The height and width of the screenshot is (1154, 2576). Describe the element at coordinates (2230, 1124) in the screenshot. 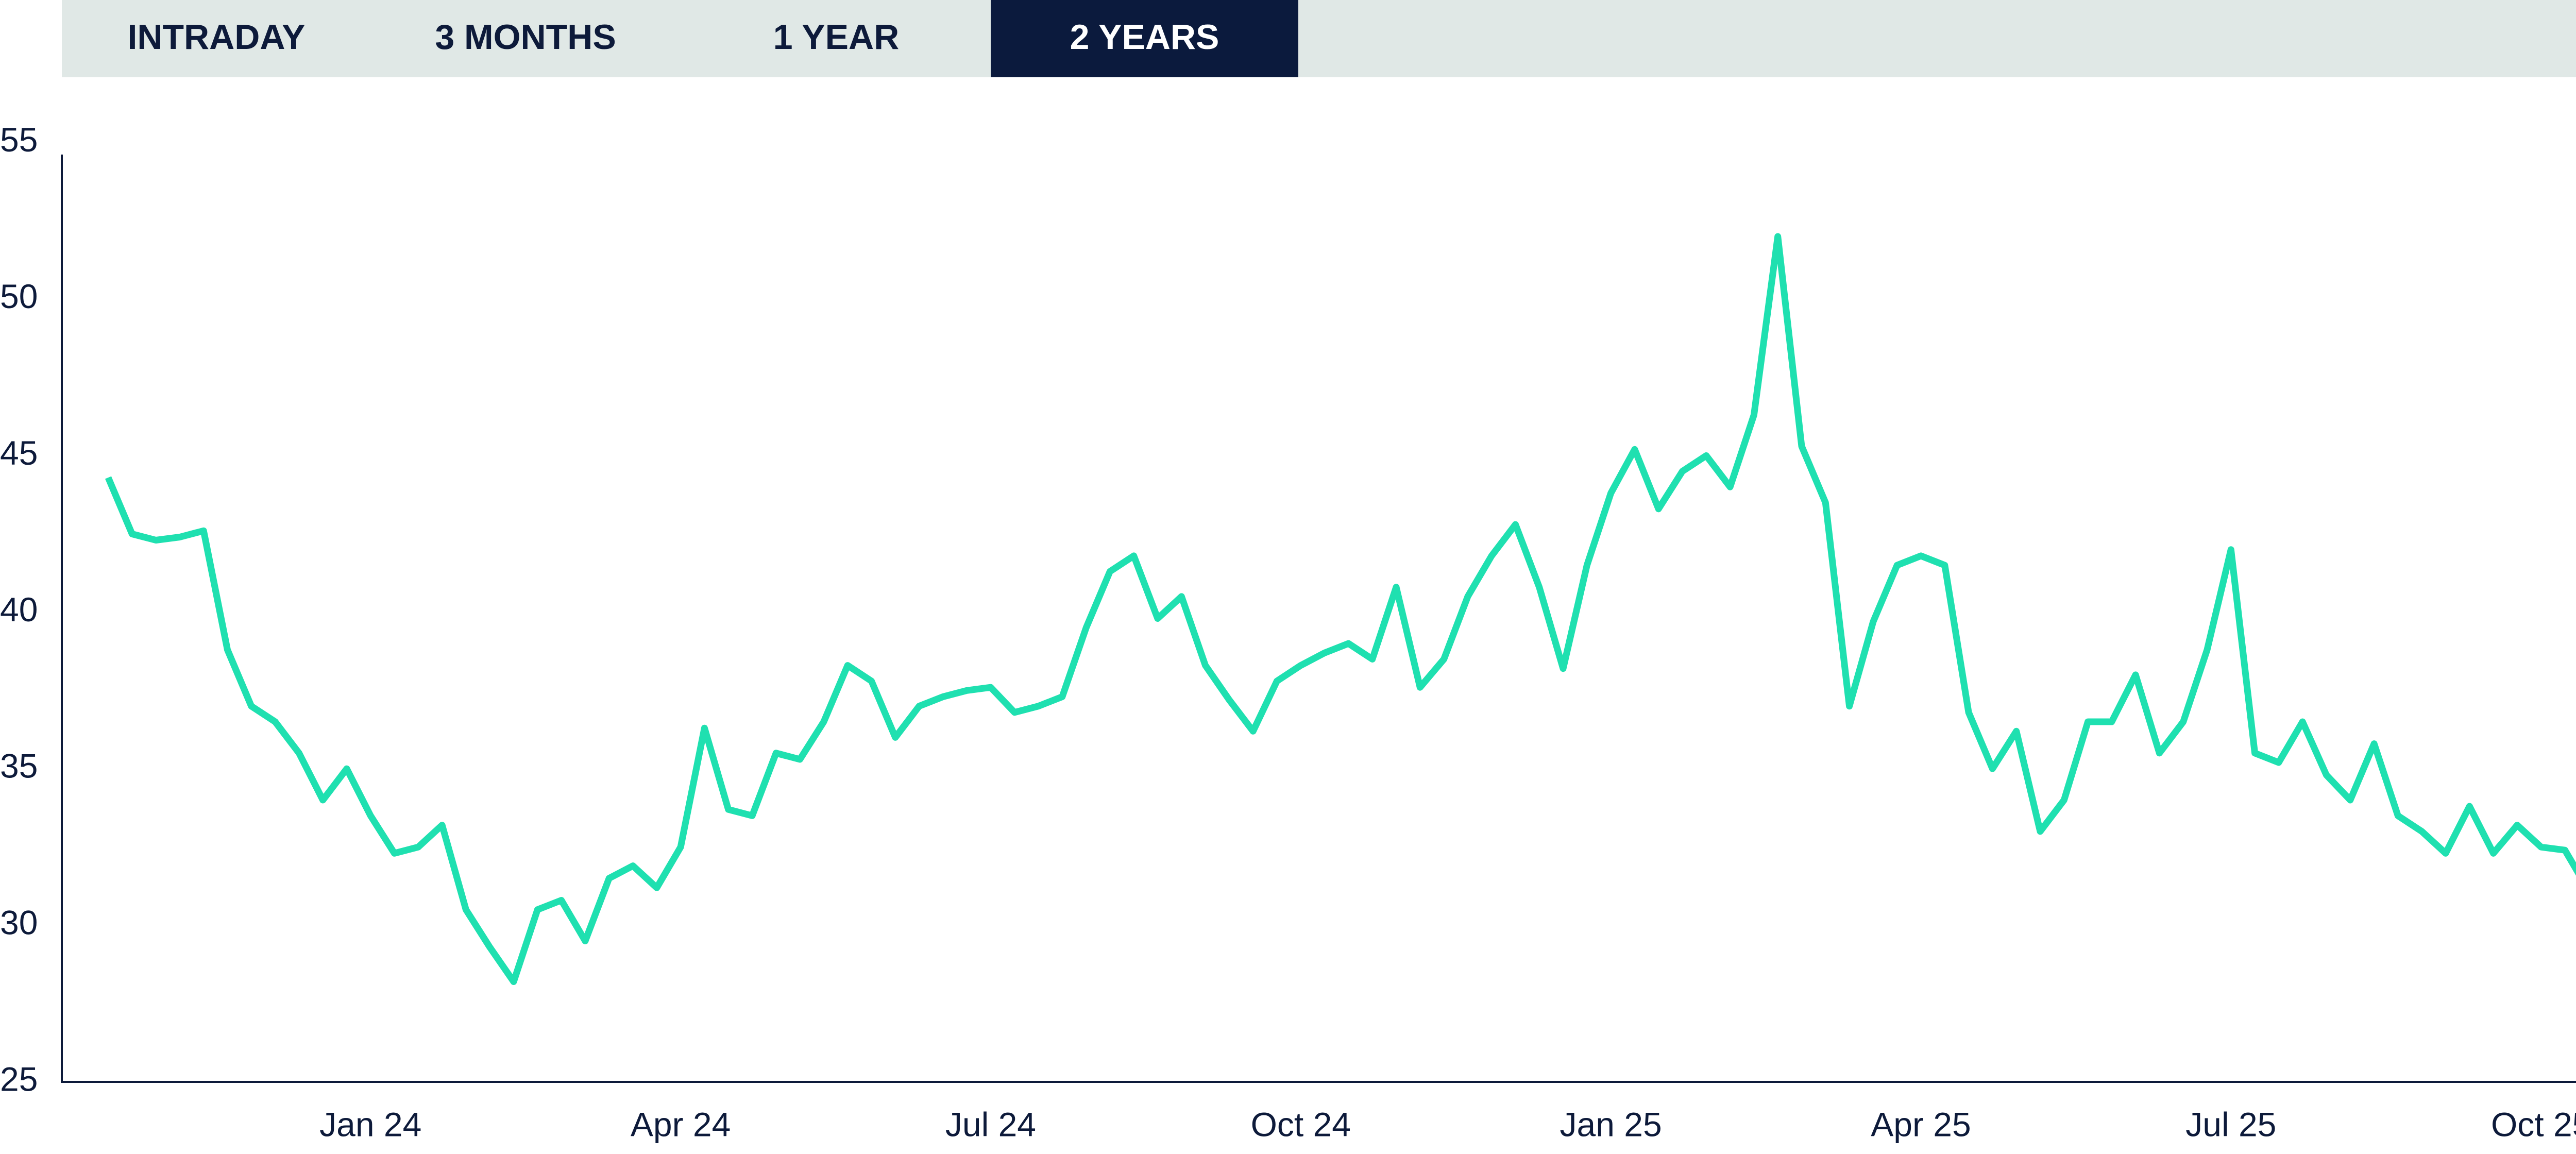

I see `x-tick-label: Jul 25` at that location.